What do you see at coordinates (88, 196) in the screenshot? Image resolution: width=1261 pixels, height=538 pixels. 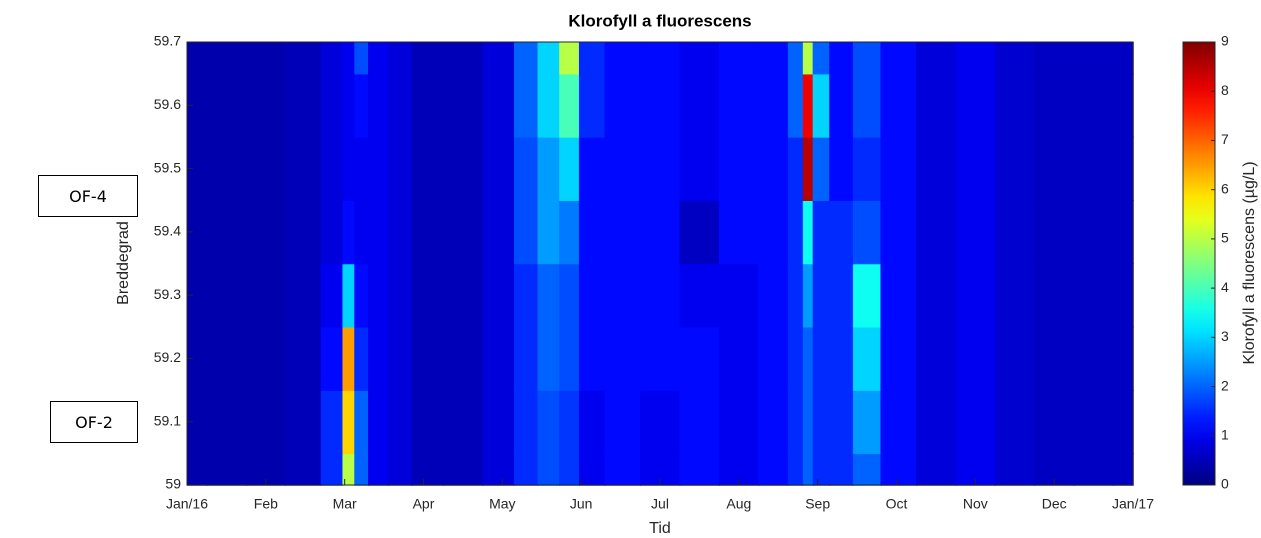 I see `annotation: OF-4` at bounding box center [88, 196].